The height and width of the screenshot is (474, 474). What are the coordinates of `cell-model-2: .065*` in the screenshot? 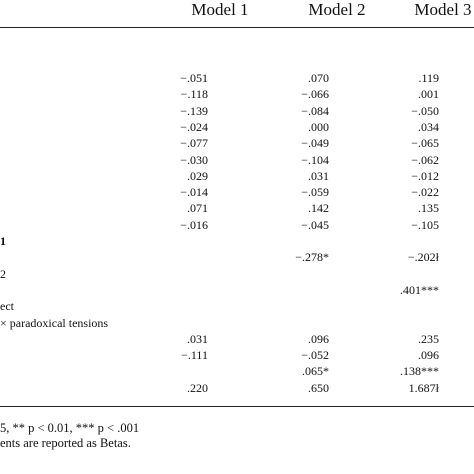 It's located at (315, 371).